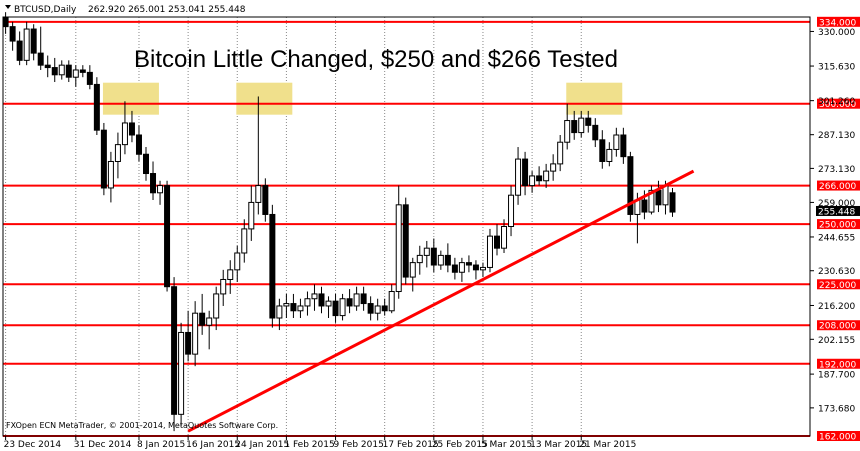  I want to click on price-tick-label: 259.000, so click(836, 204).